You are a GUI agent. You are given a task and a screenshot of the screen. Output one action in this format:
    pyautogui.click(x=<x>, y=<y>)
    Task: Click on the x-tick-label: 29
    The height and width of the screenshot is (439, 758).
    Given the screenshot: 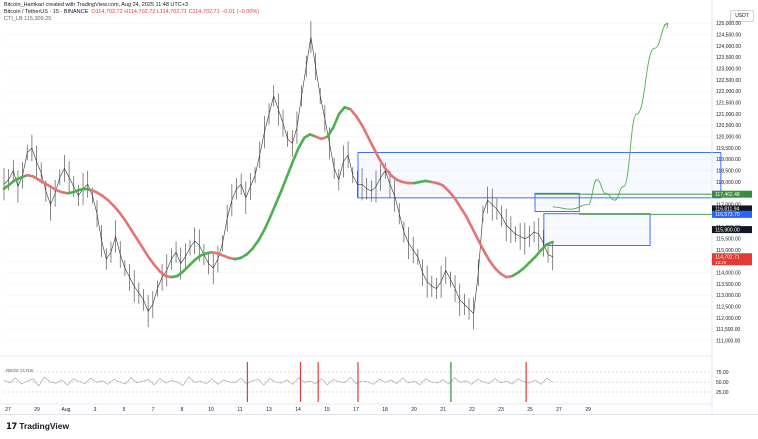 What is the action you would take?
    pyautogui.click(x=37, y=410)
    